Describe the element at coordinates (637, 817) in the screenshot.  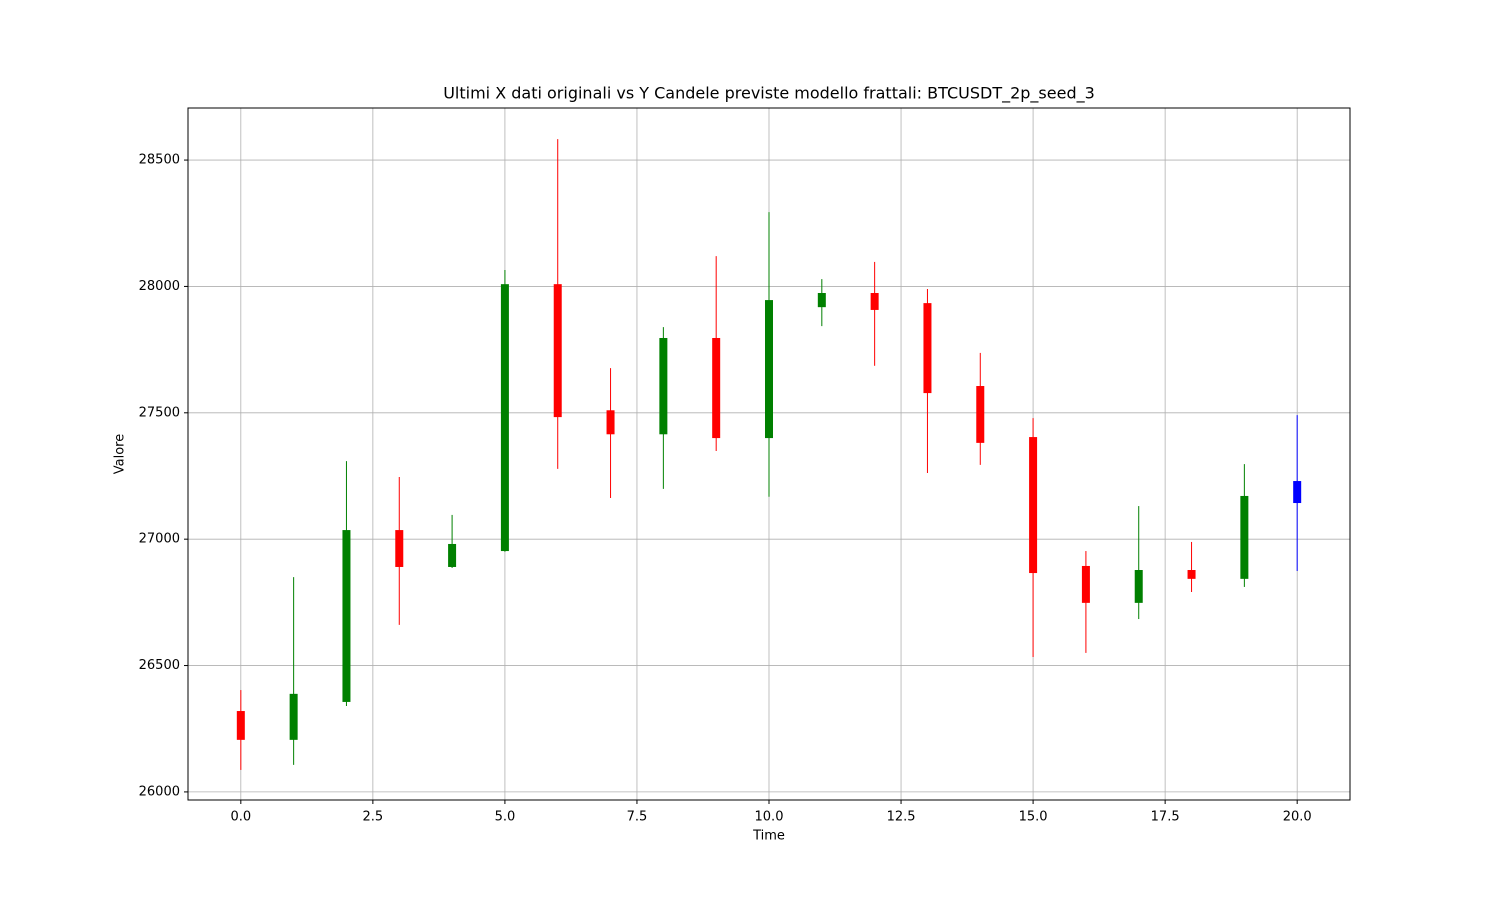
I see `x-tick-label: 7.5` at that location.